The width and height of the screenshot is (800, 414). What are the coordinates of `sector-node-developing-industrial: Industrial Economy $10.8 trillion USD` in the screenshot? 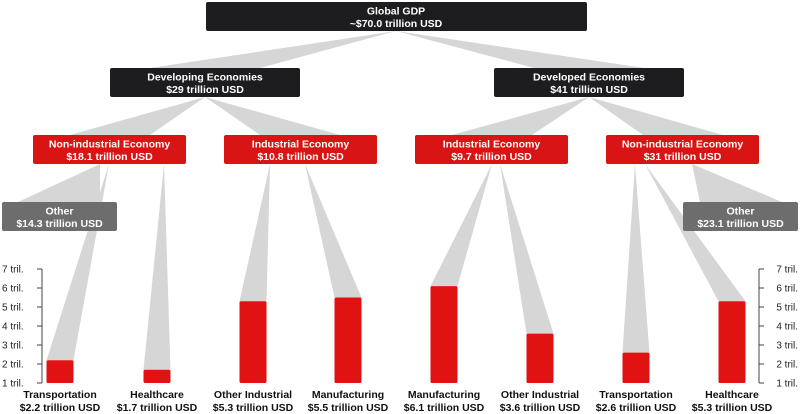 It's located at (300, 149).